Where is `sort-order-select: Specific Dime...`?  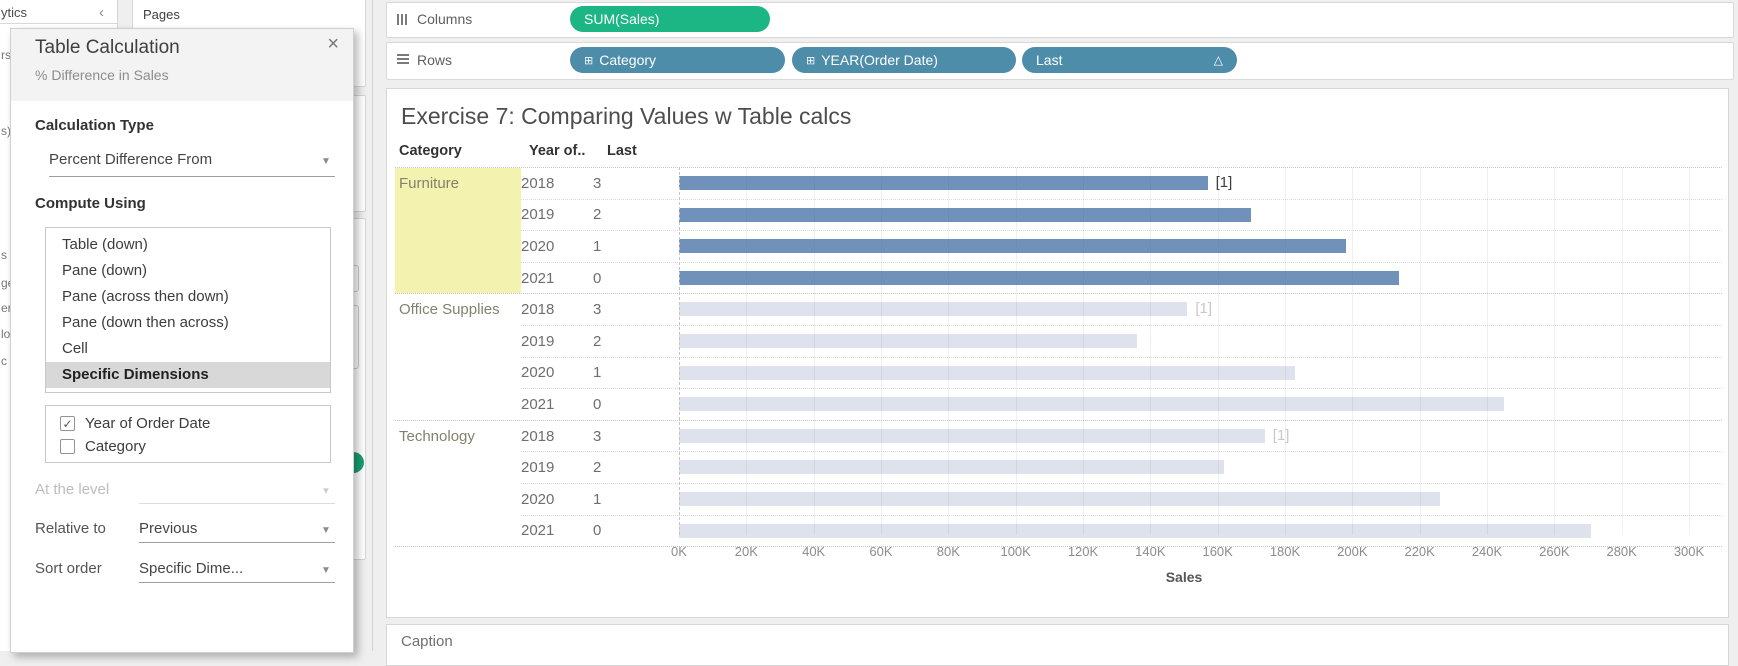
sort-order-select: Specific Dime... is located at coordinates (191, 568).